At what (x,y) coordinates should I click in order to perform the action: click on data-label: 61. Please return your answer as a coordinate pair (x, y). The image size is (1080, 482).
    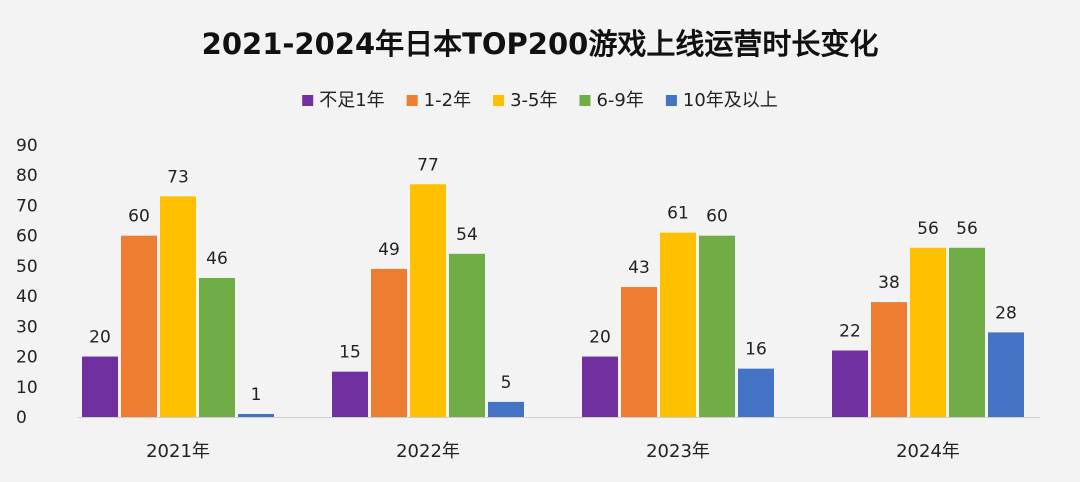
    Looking at the image, I should click on (678, 214).